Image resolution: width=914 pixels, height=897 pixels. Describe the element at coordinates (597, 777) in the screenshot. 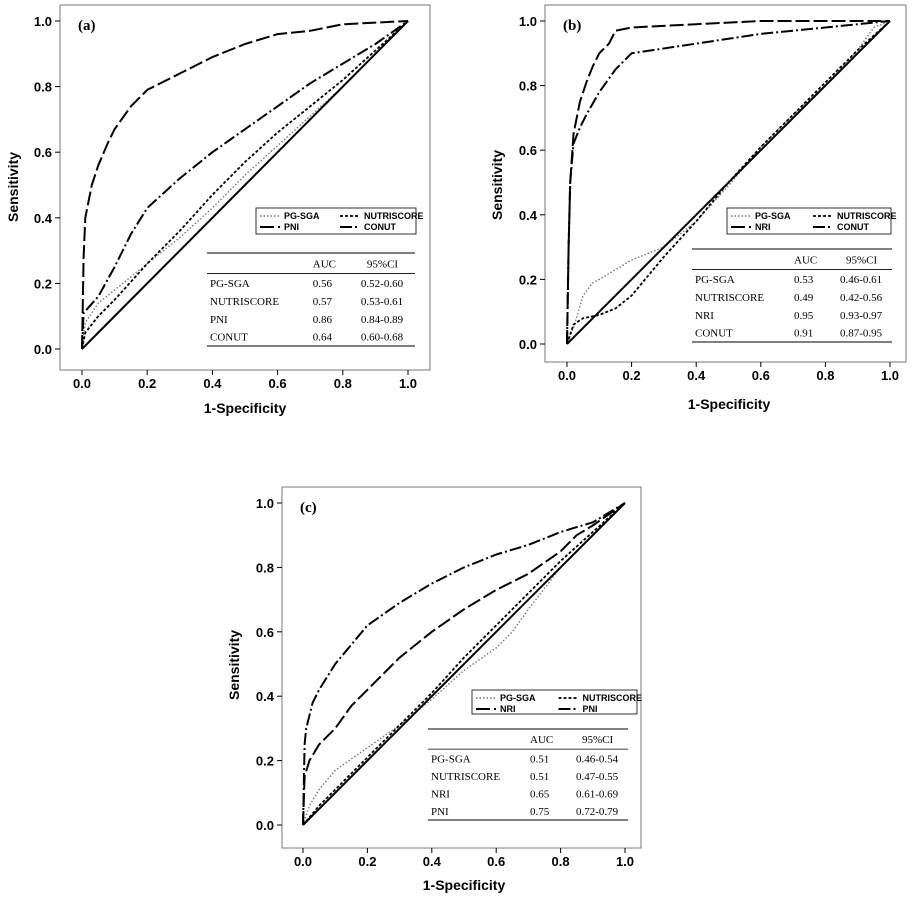

I see `table-cell: 0.47-0.55` at that location.